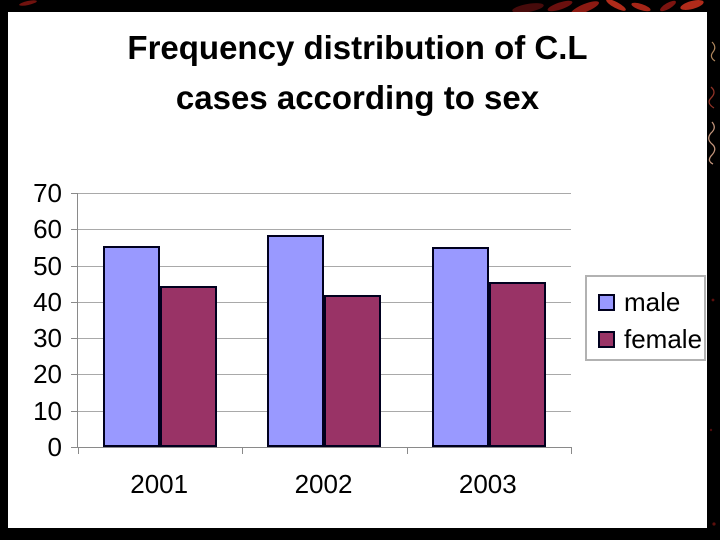  I want to click on legend-item-female: female, so click(651, 339).